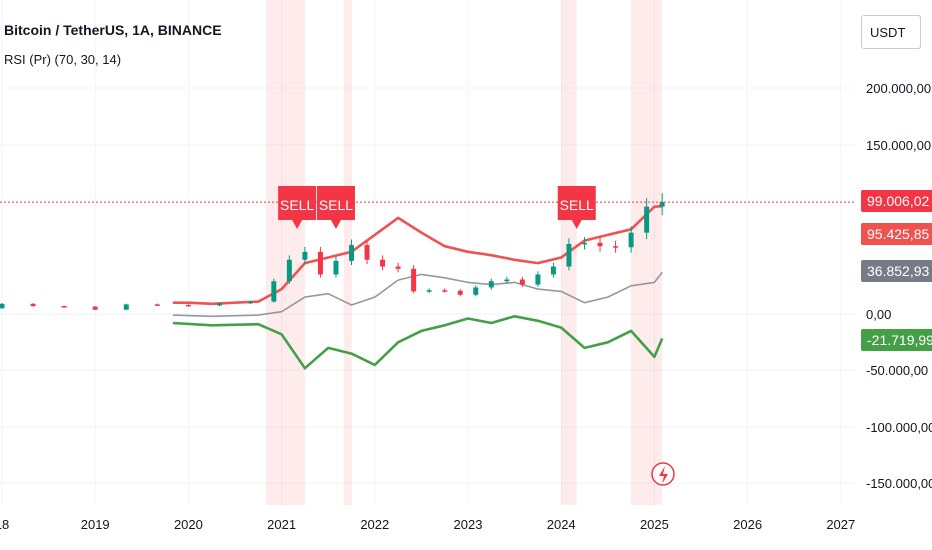 The width and height of the screenshot is (932, 550). Describe the element at coordinates (899, 427) in the screenshot. I see `y-tick-label: -100.000,00` at that location.